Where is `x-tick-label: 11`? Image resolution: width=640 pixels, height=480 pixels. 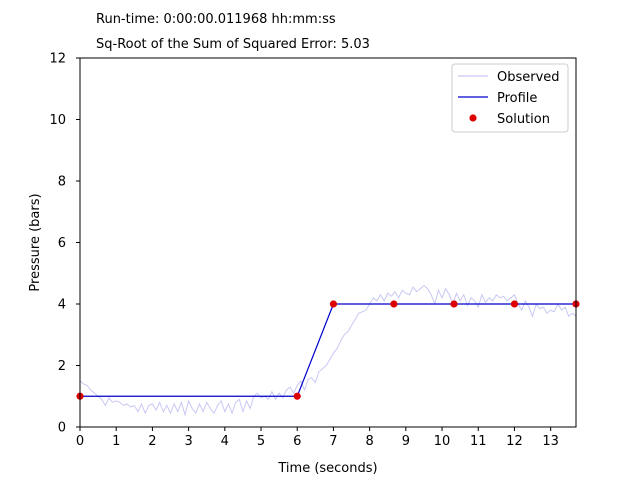
x-tick-label: 11 is located at coordinates (478, 441).